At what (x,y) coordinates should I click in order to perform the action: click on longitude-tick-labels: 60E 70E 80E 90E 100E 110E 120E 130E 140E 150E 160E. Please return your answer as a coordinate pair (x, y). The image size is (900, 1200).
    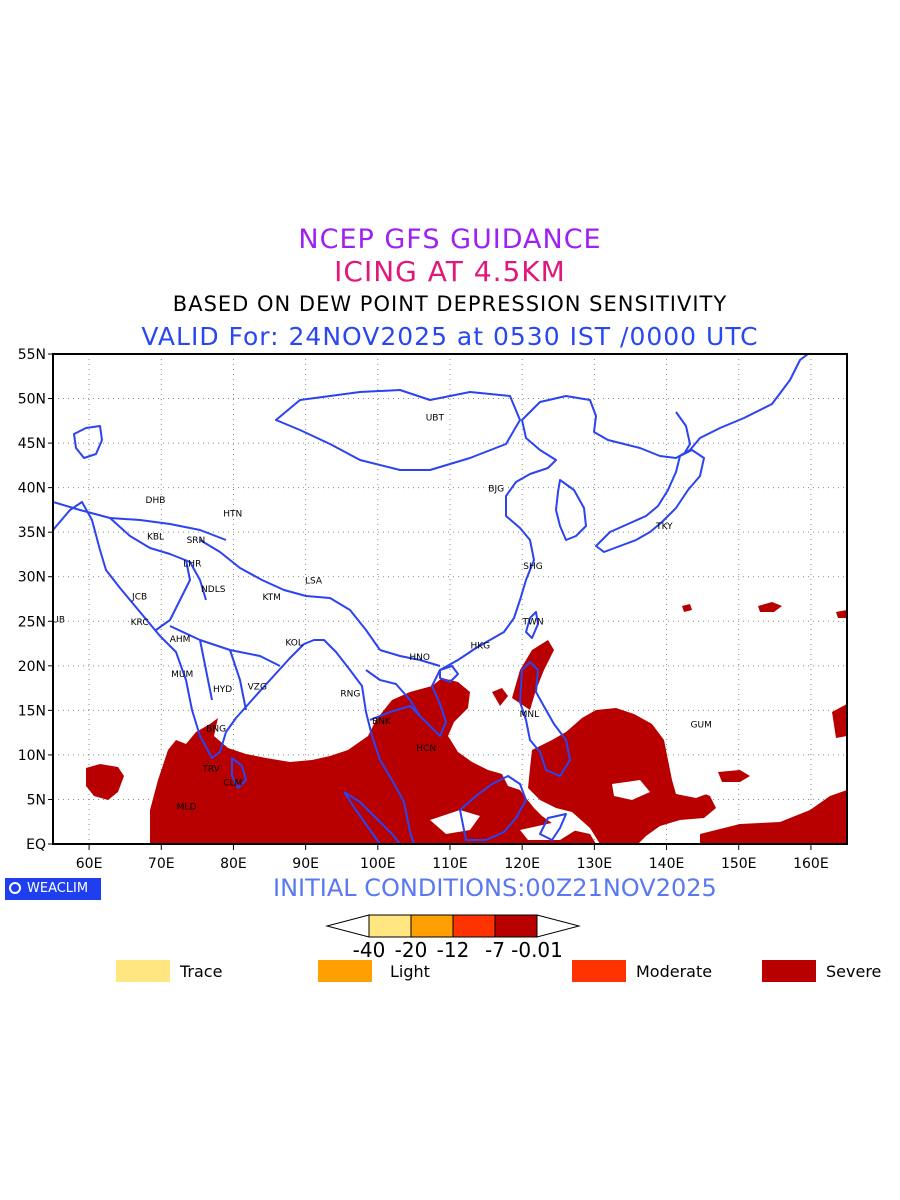
    Looking at the image, I should click on (452, 857).